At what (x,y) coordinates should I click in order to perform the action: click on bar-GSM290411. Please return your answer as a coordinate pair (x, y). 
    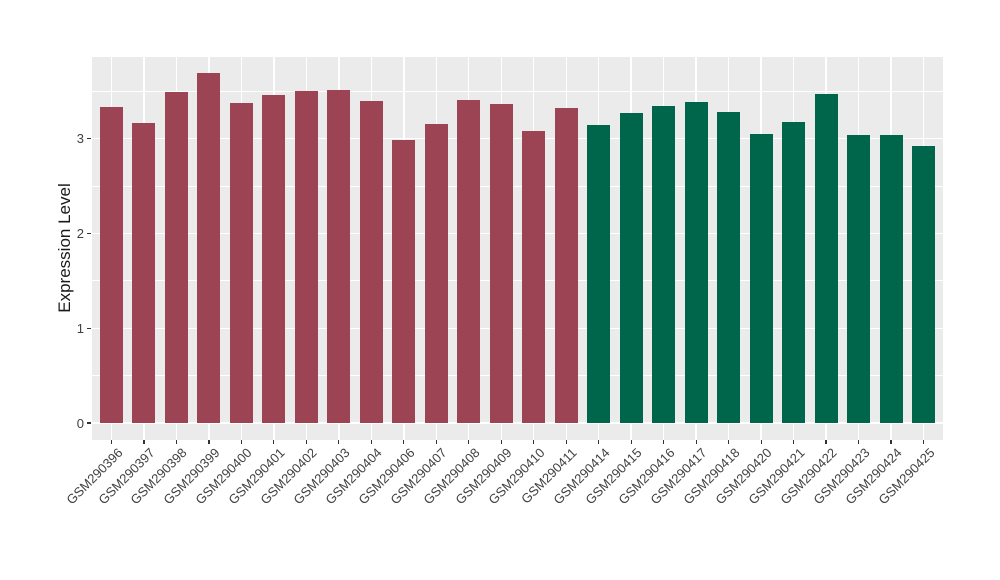
    Looking at the image, I should click on (566, 265).